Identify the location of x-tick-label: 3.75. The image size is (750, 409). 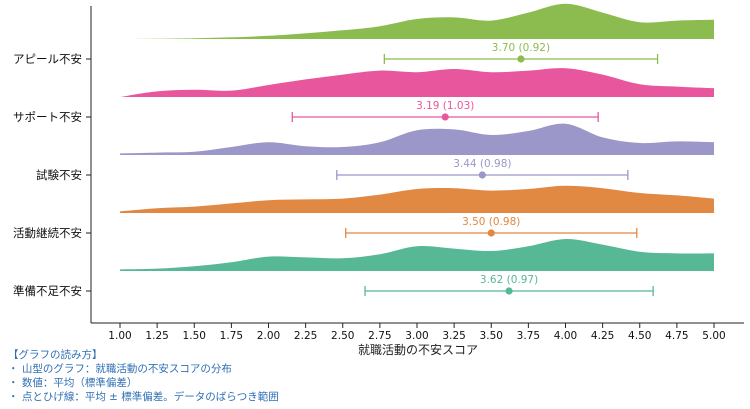
(528, 336).